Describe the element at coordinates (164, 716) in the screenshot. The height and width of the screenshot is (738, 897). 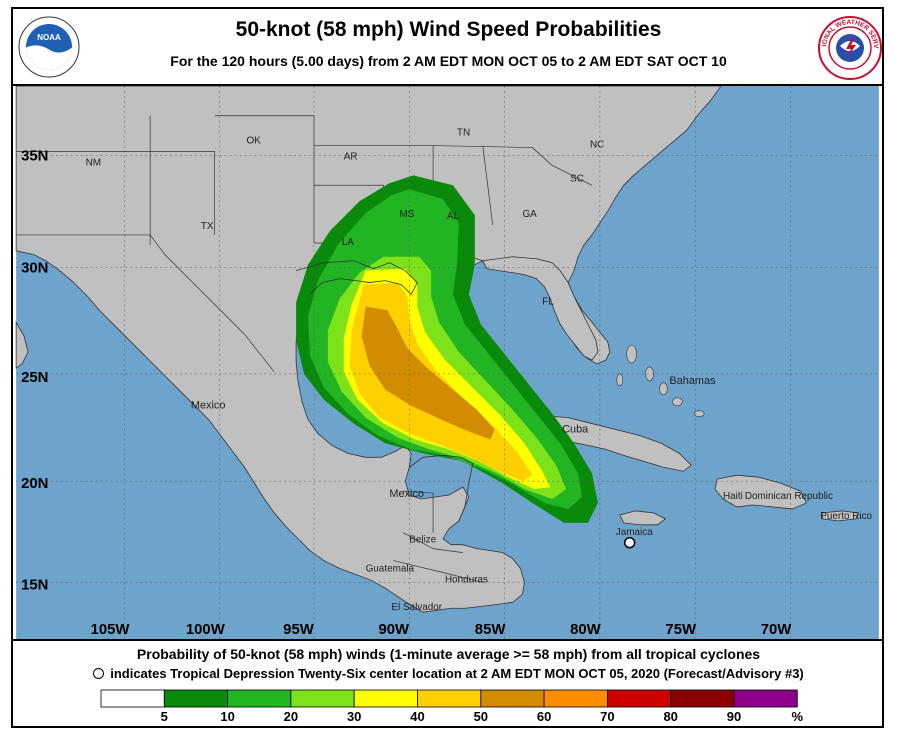
I see `colorbar-label: 5` at that location.